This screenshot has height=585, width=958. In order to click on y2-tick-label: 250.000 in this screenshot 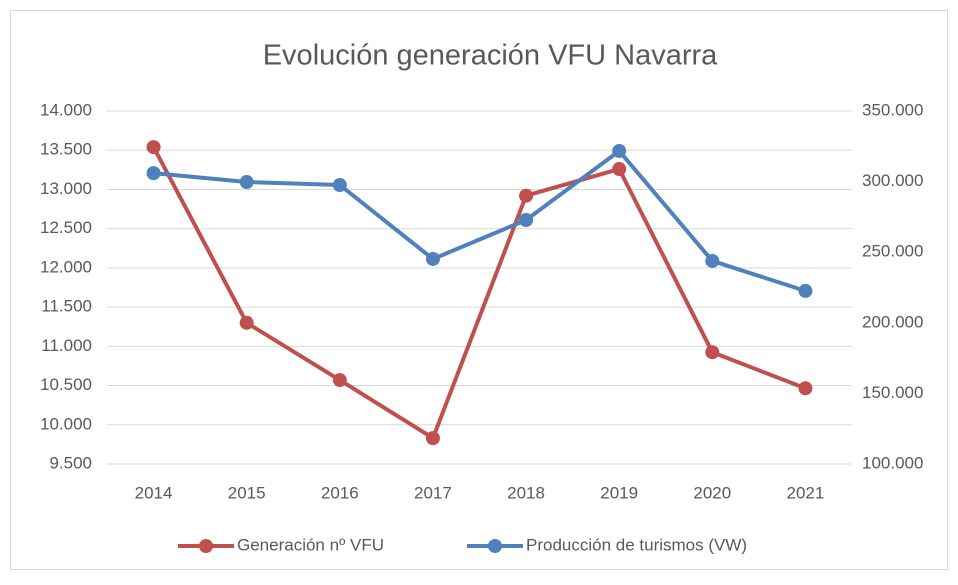, I will do `click(892, 251)`.